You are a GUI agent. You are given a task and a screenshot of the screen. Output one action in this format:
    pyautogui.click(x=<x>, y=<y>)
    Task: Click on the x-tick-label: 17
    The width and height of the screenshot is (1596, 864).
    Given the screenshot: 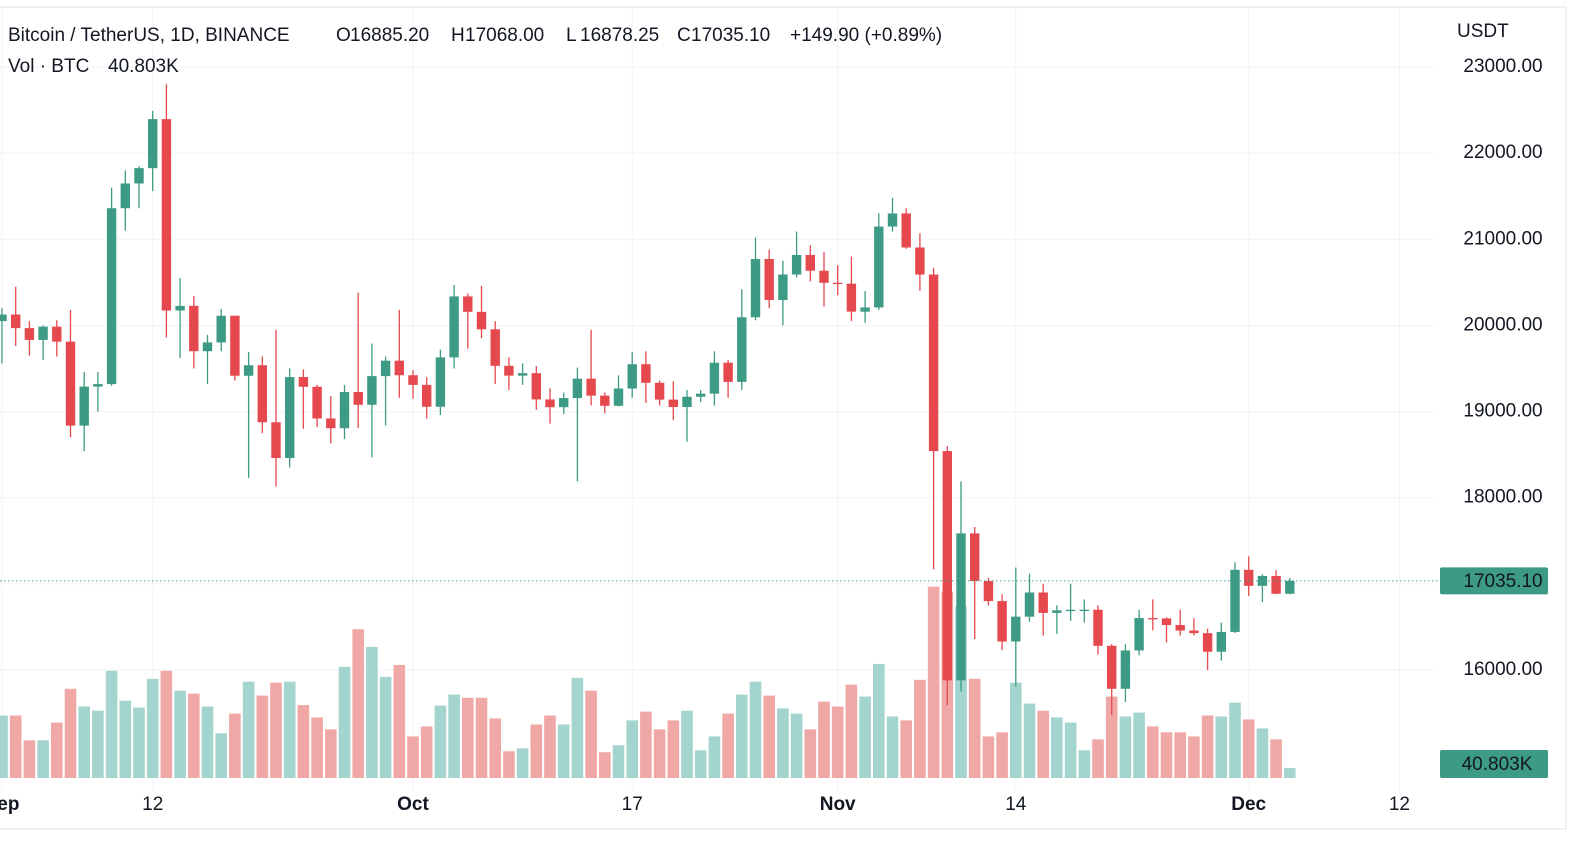 What is the action you would take?
    pyautogui.click(x=632, y=804)
    